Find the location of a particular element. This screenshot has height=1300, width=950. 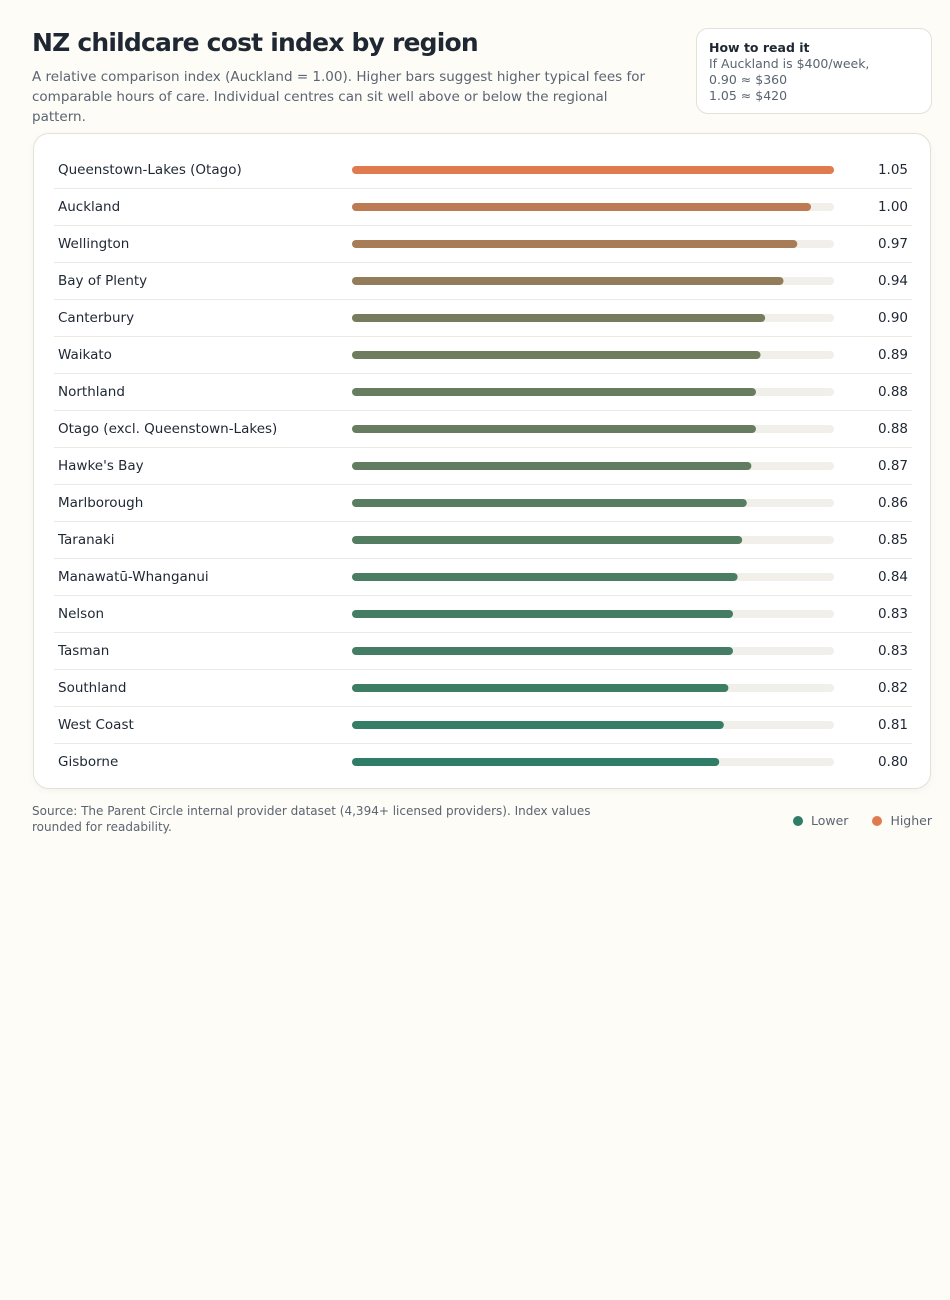

legend-label: Higher is located at coordinates (911, 820).